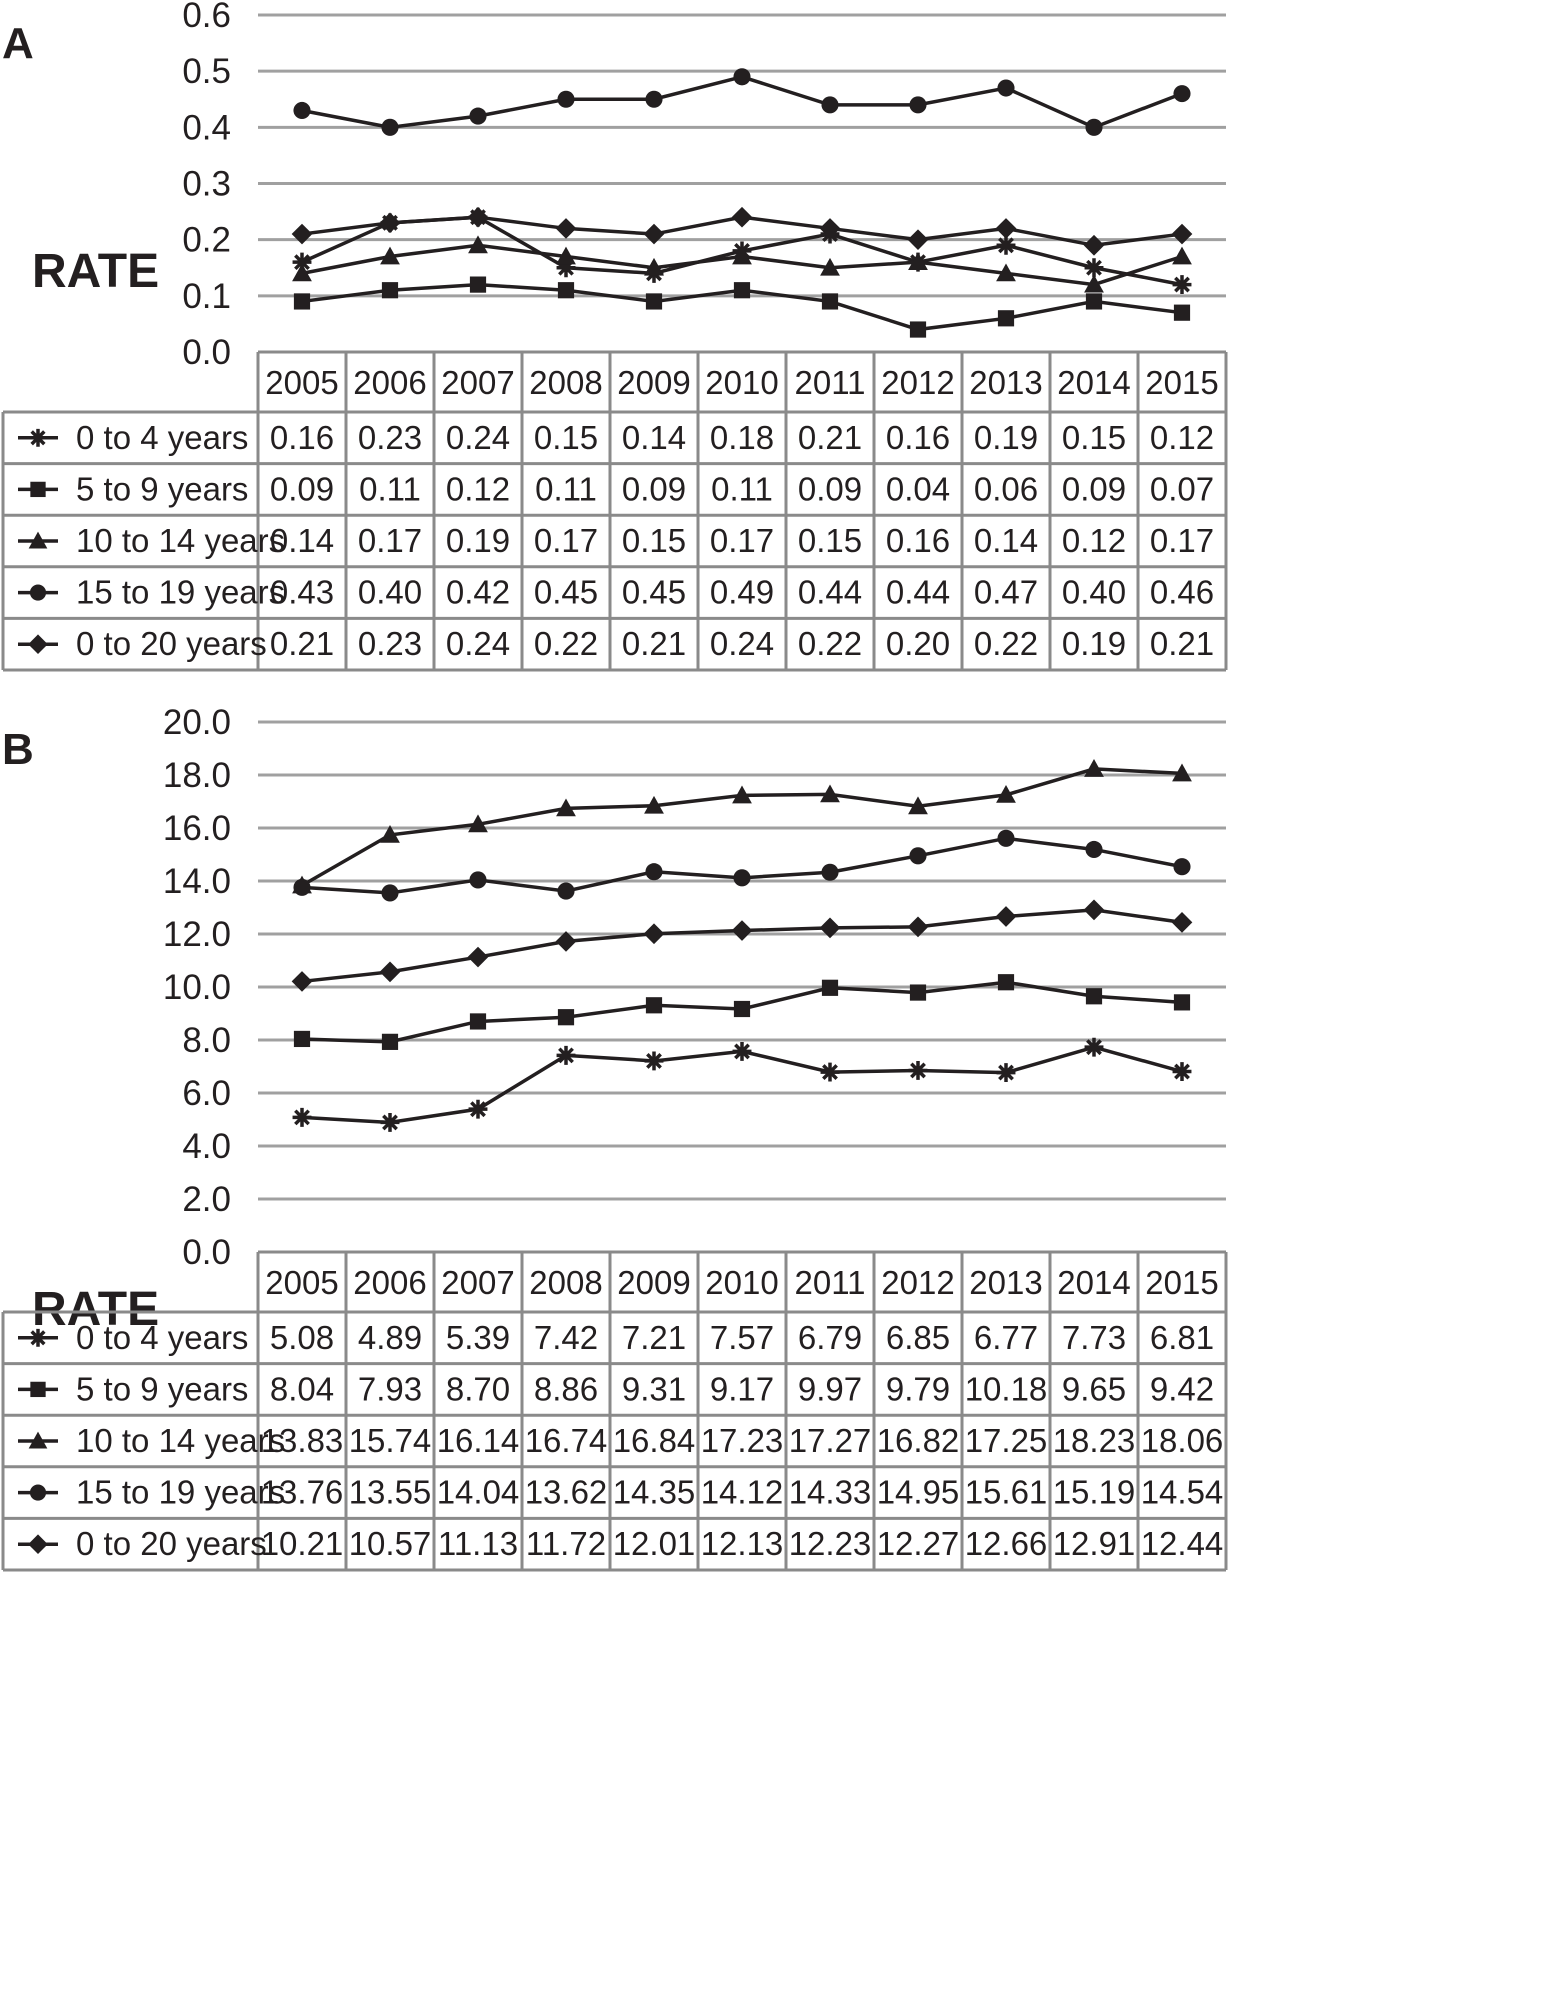 This screenshot has height=2000, width=1561. I want to click on data-label: 9.65, so click(1094, 1388).